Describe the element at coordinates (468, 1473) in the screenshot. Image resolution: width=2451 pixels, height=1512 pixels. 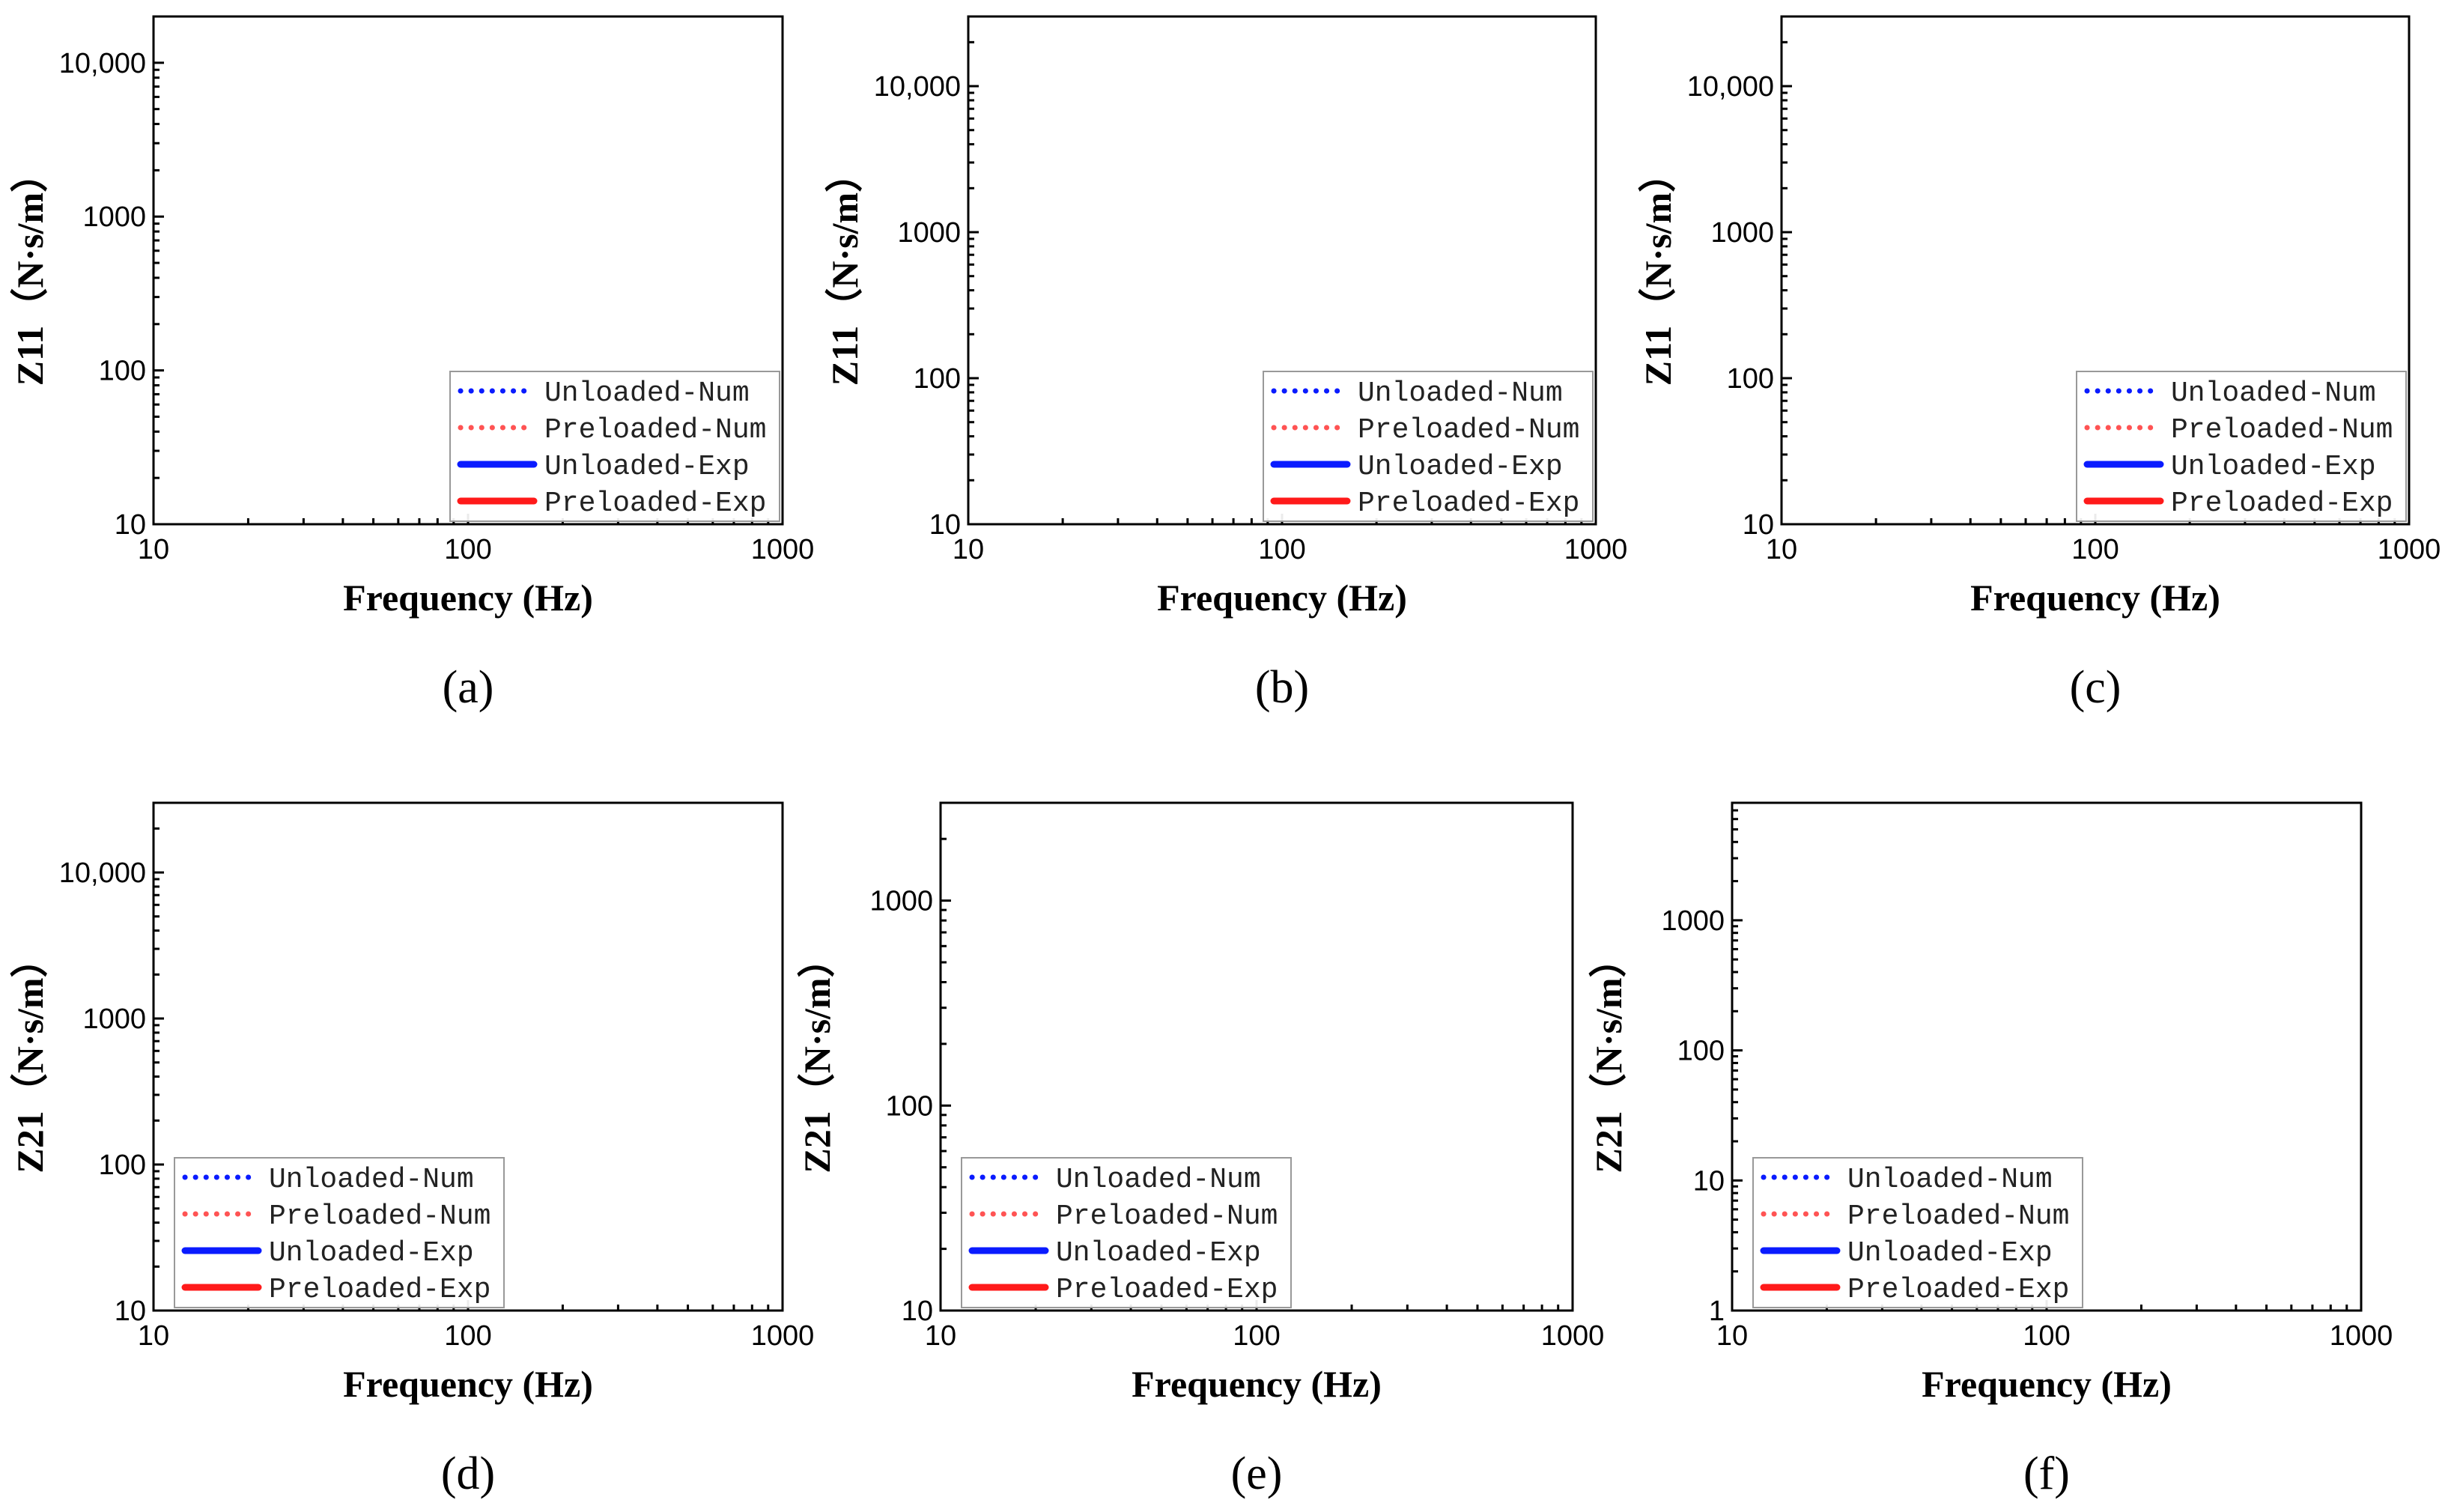
I see `panel-label: (d)` at that location.